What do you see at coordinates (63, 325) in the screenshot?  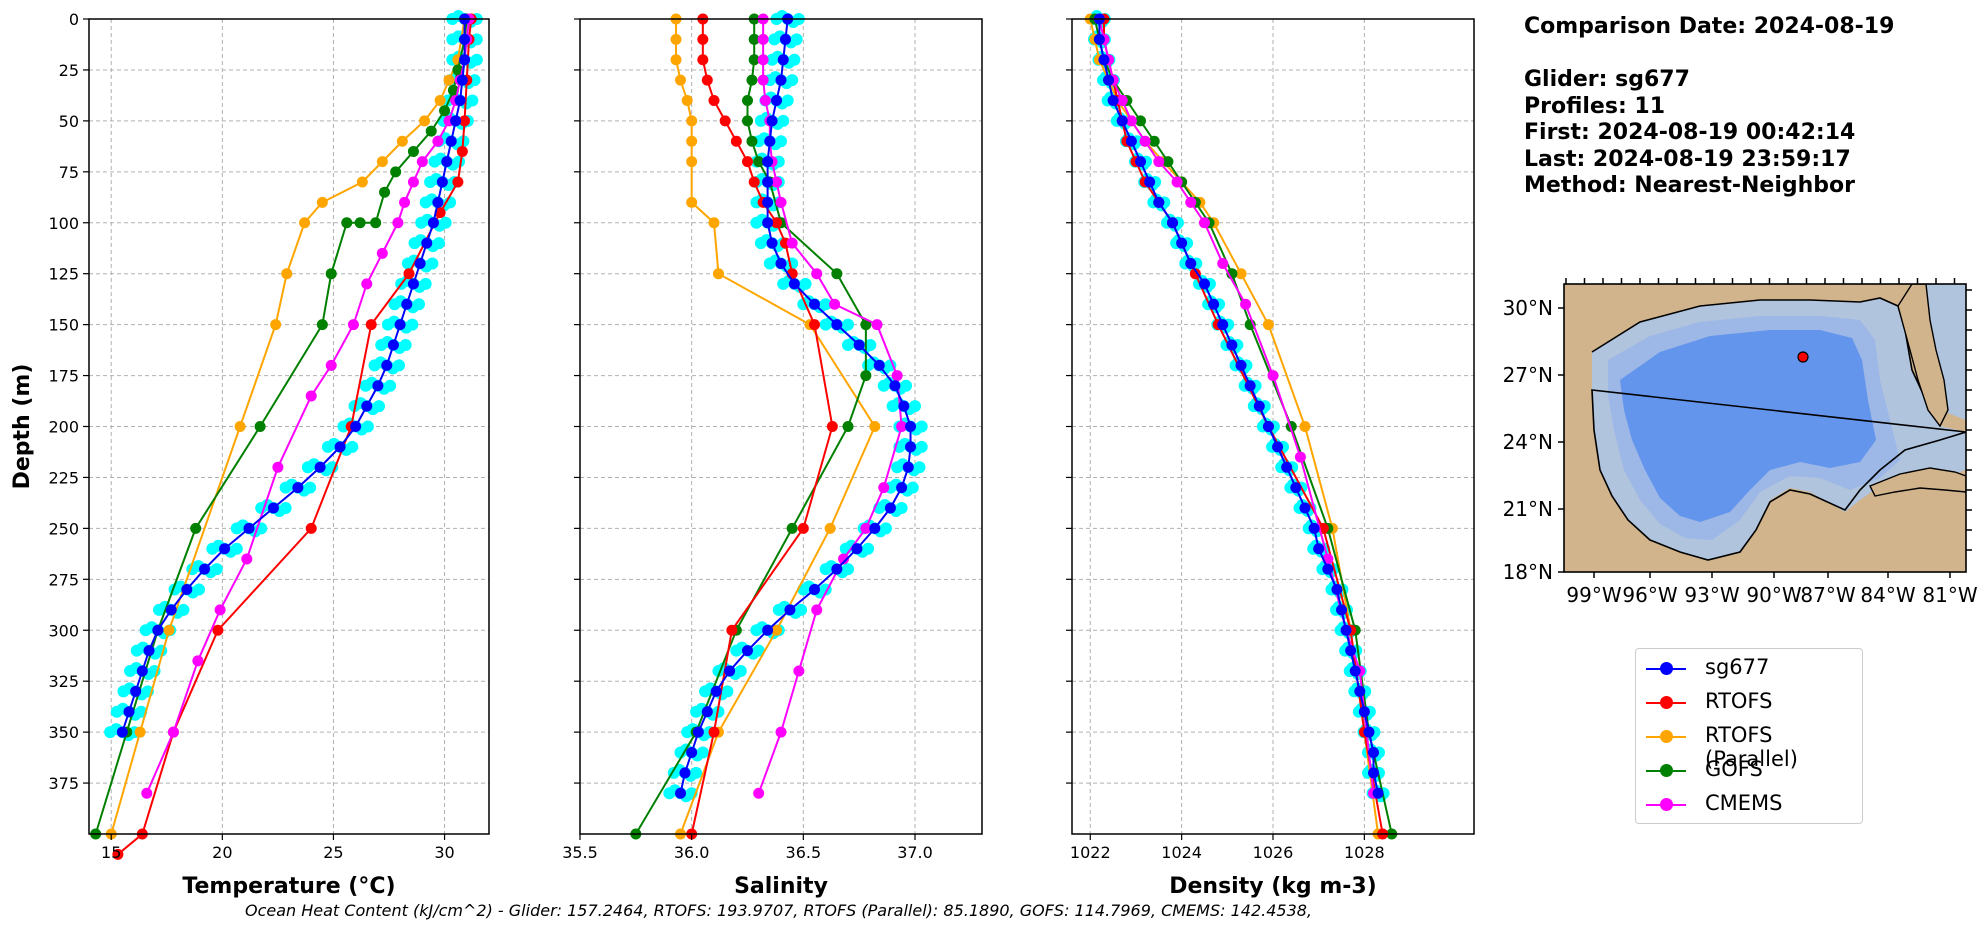 I see `y-tick-label: 150` at bounding box center [63, 325].